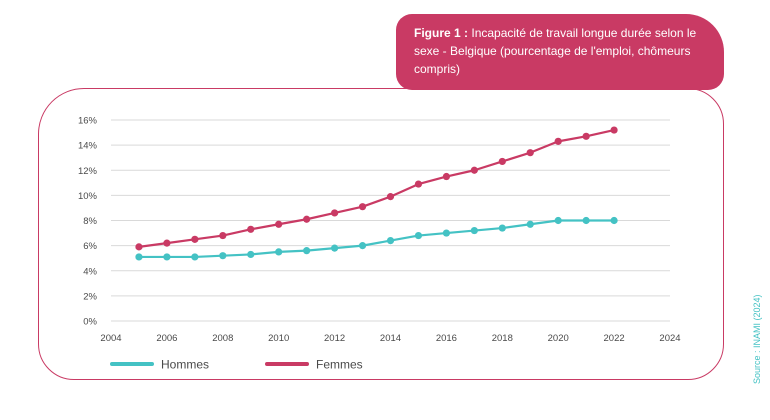 The image size is (770, 420). Describe the element at coordinates (390, 338) in the screenshot. I see `x-tick-label: 2014` at that location.